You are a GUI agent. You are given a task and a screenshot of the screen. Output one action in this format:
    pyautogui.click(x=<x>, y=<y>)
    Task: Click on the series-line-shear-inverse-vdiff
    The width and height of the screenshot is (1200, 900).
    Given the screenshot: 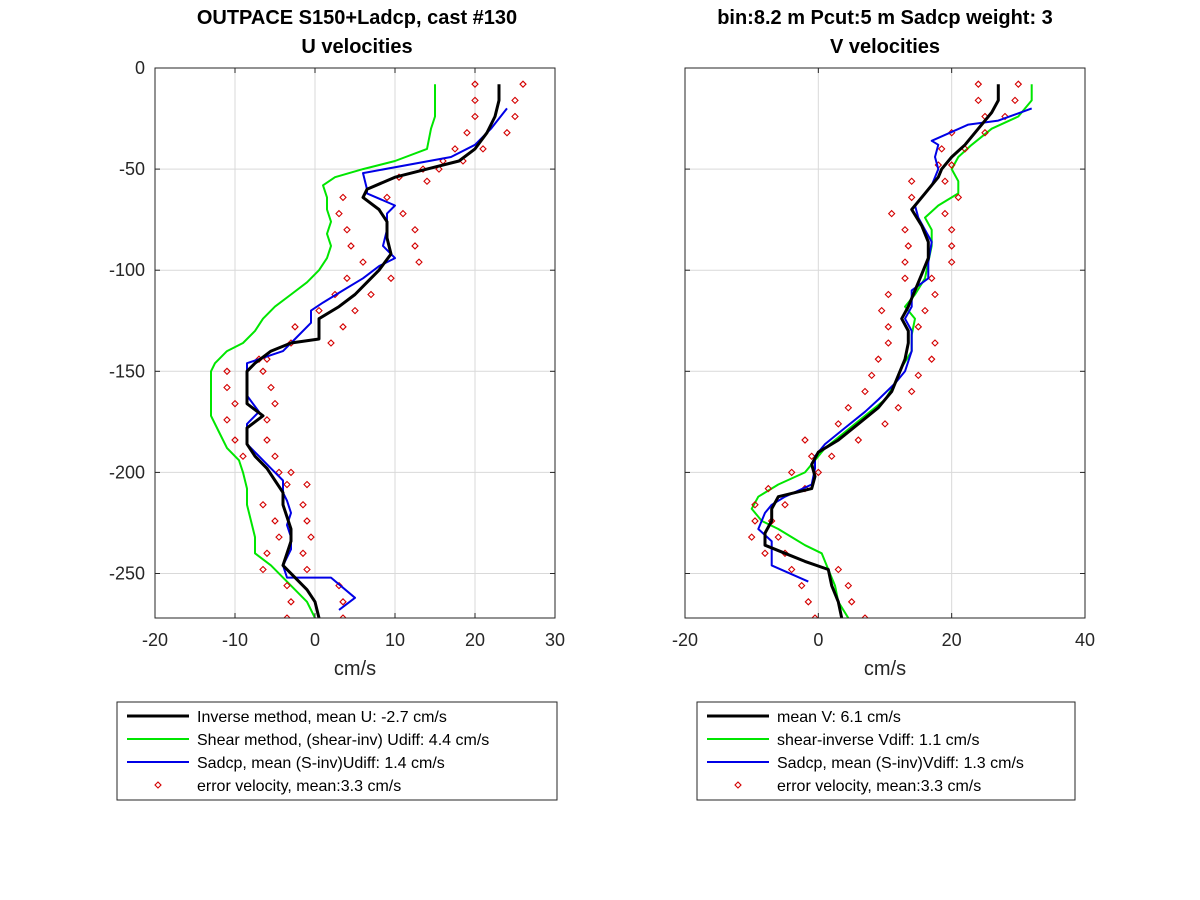 What is the action you would take?
    pyautogui.click(x=891, y=351)
    